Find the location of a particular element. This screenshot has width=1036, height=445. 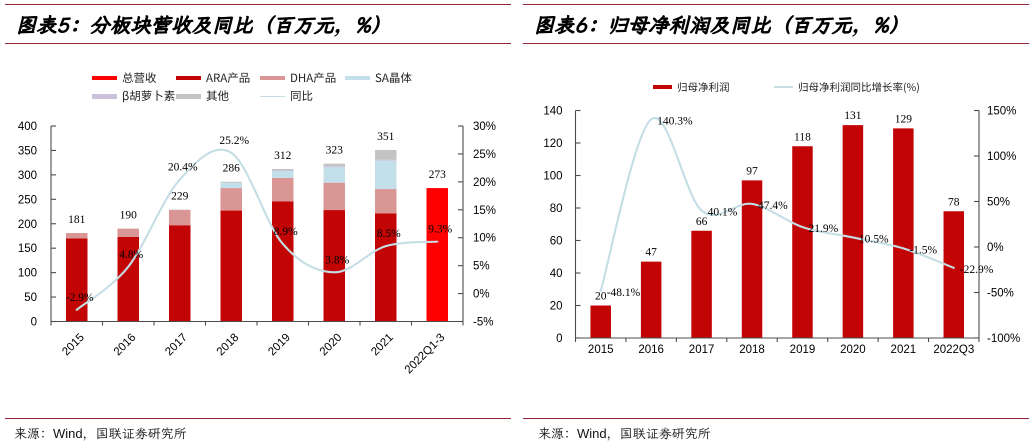

bar-value-label: 118 is located at coordinates (802, 137).